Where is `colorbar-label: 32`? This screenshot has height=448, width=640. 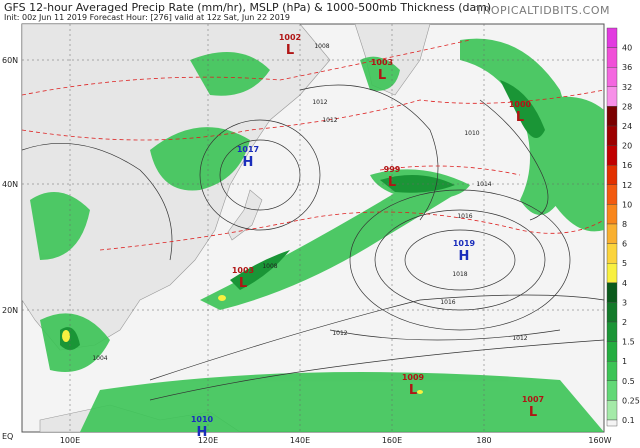 colorbar-label: 32 is located at coordinates (627, 87).